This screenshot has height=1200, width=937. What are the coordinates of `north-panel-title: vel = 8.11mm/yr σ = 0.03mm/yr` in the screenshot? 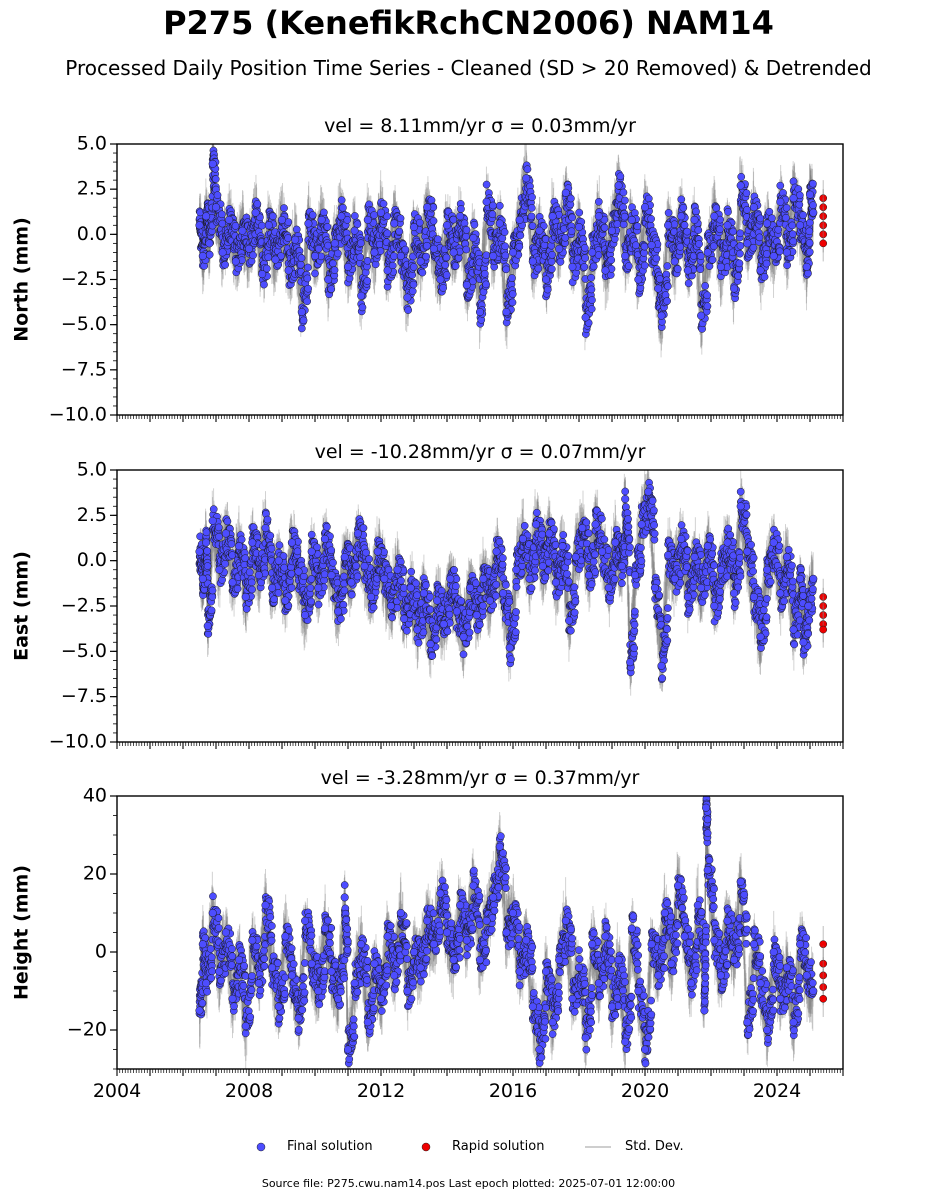 It's located at (480, 126).